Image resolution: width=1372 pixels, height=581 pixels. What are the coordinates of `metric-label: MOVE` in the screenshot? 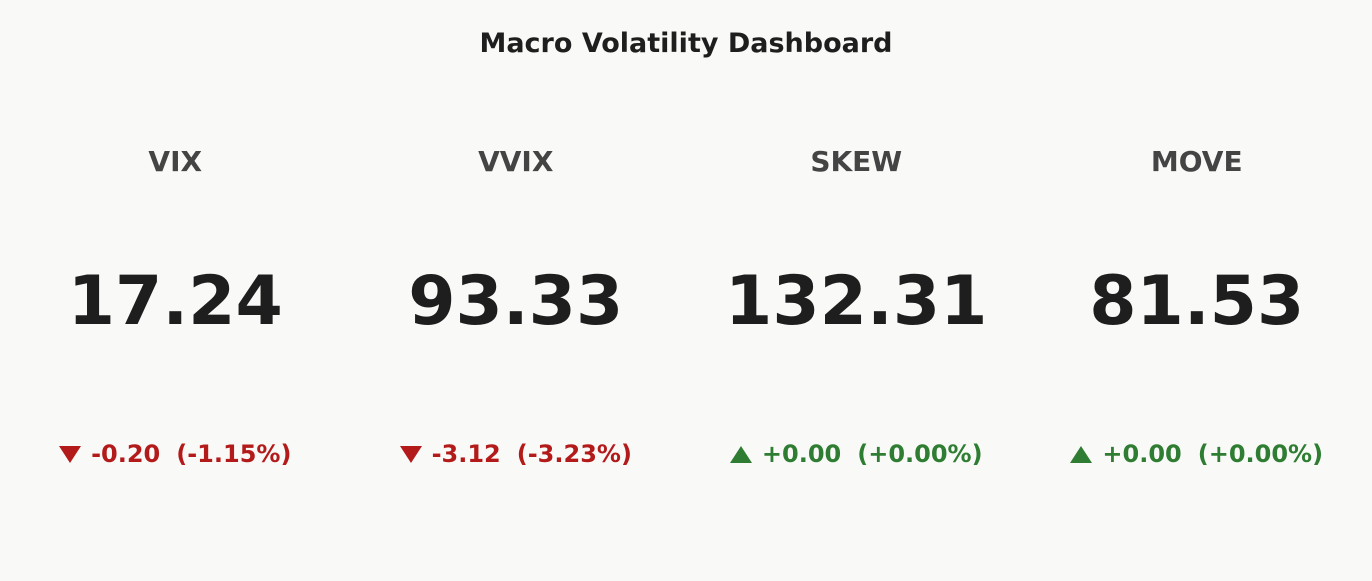 It's located at (1196, 161).